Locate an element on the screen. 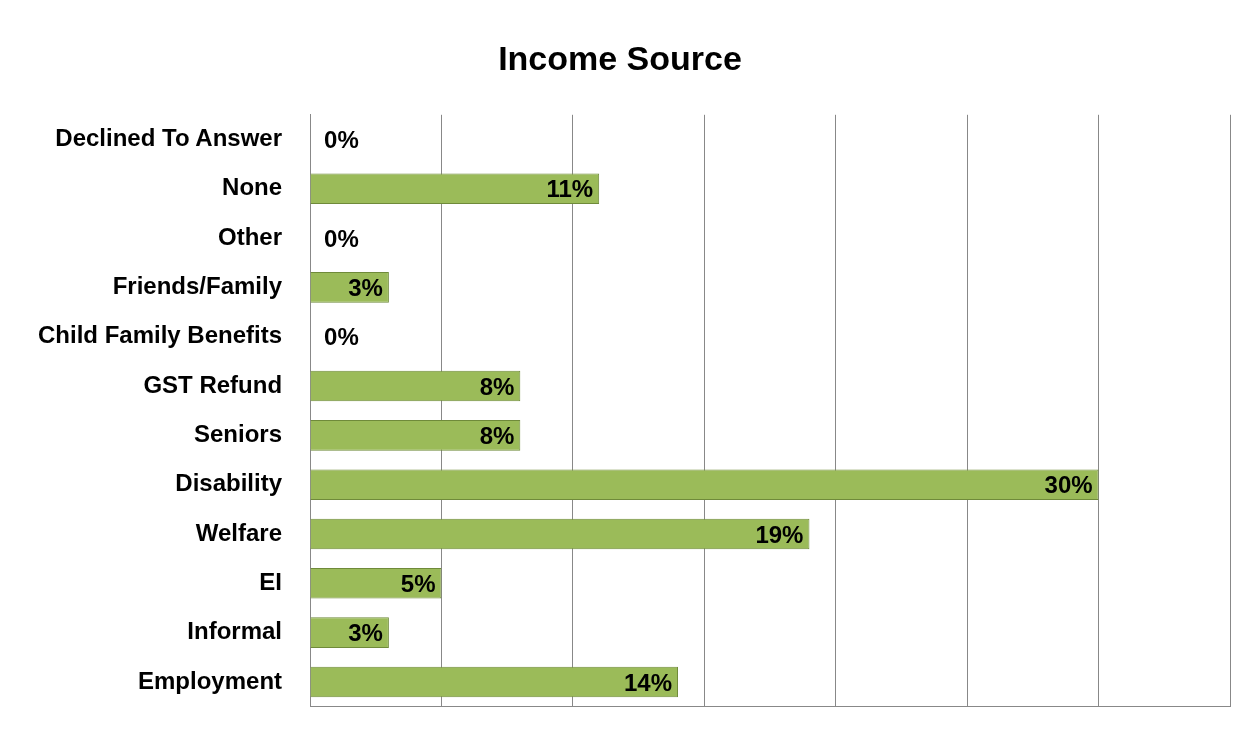  y-tick-label: Declined To Answer is located at coordinates (169, 138).